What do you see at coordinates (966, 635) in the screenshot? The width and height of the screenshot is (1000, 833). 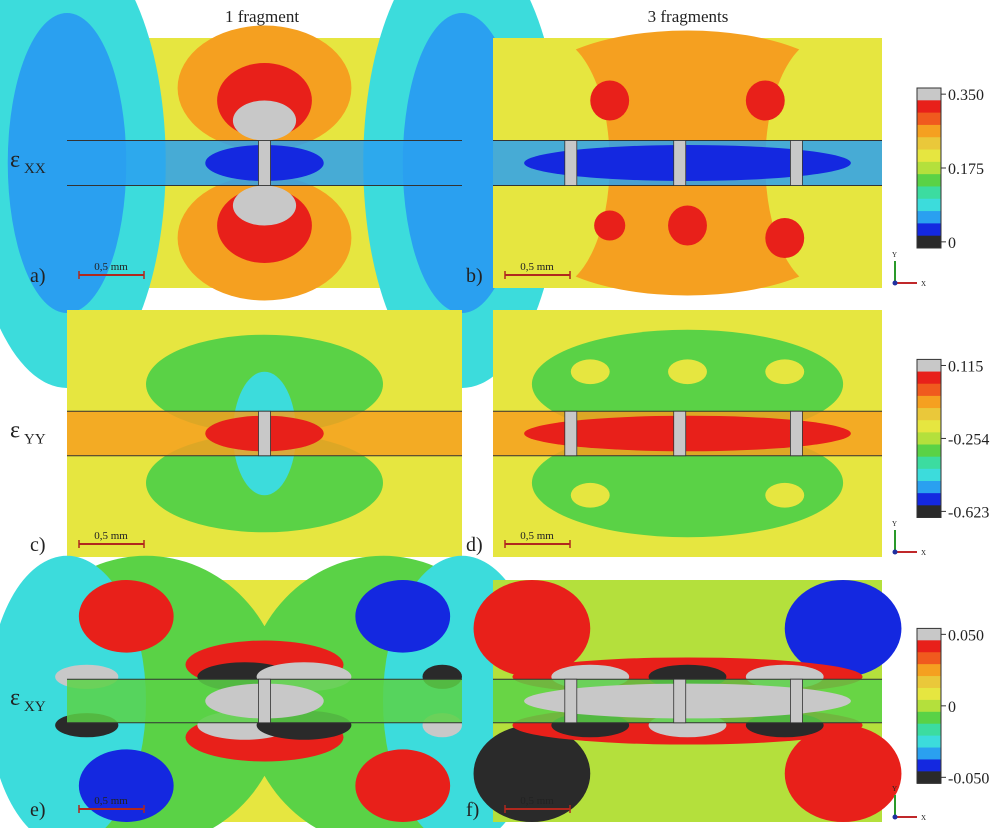 I see `colorbar-label: 0.050` at bounding box center [966, 635].